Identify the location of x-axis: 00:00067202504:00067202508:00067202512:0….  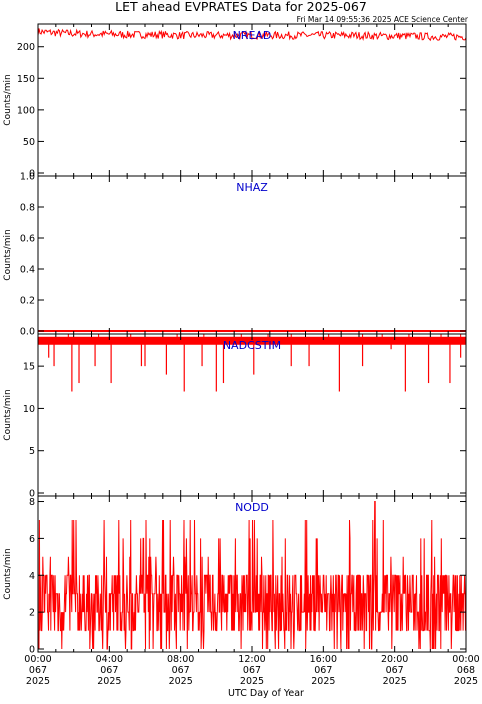
(251, 670).